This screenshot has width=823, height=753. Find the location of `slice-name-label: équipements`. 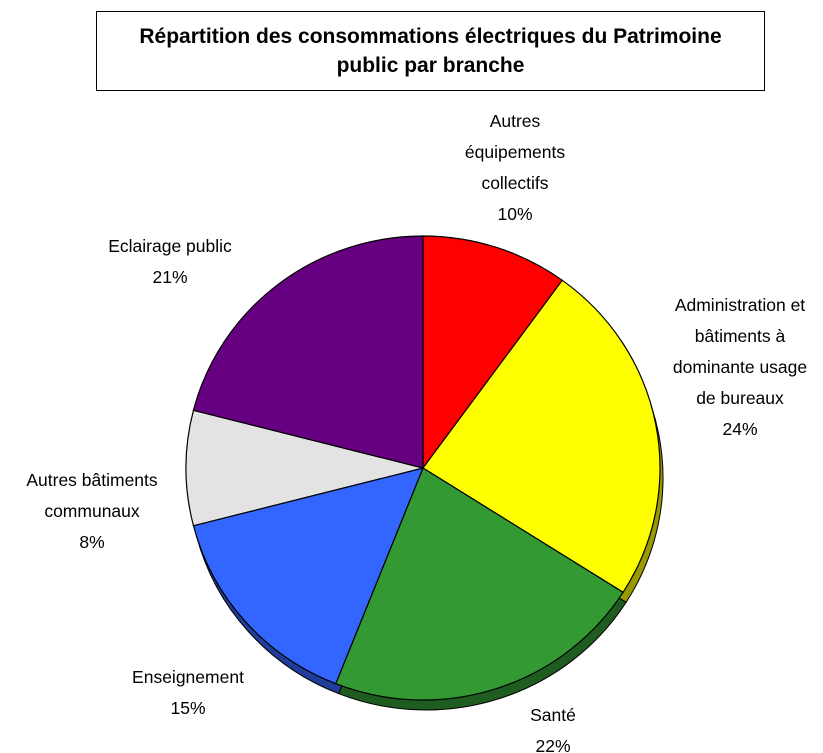

slice-name-label: équipements is located at coordinates (515, 152).